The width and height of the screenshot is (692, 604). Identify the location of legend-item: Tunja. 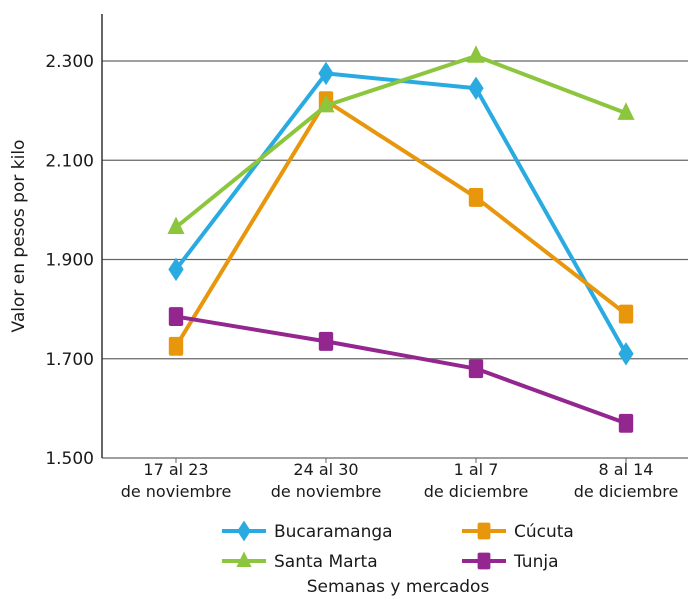
(510, 562).